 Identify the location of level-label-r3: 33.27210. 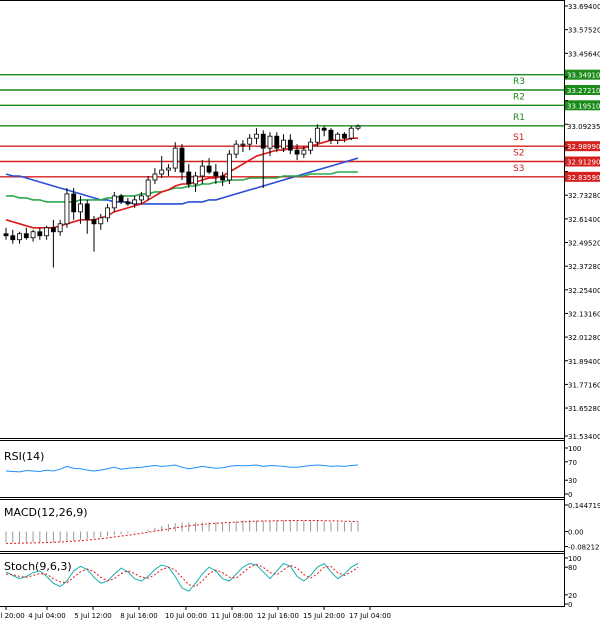
(583, 91).